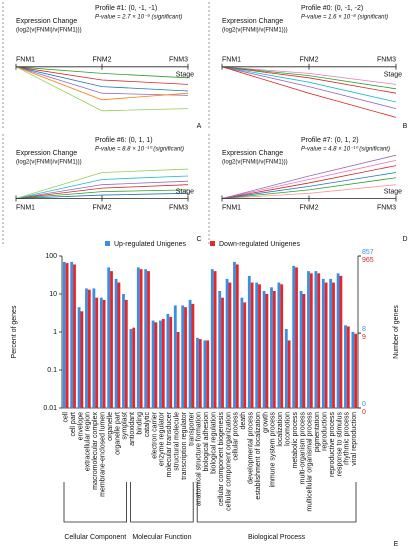  I want to click on panel-title: Profile #1: (0, -1, -1), so click(126, 8).